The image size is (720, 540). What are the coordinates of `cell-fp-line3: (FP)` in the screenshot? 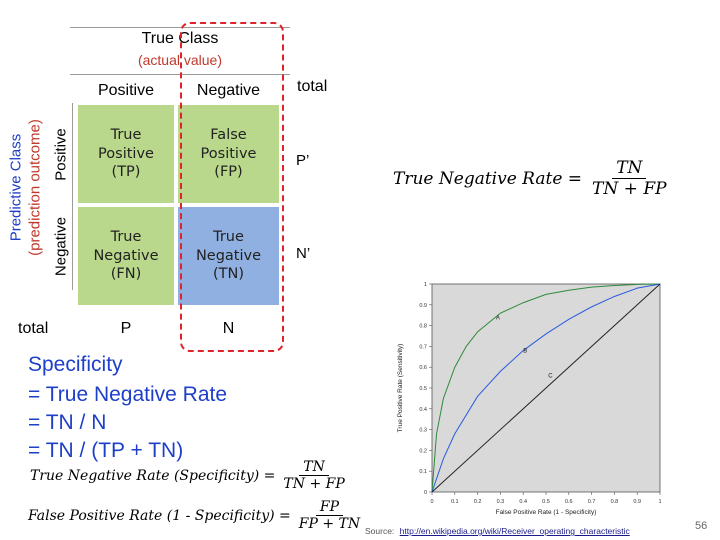 It's located at (228, 172).